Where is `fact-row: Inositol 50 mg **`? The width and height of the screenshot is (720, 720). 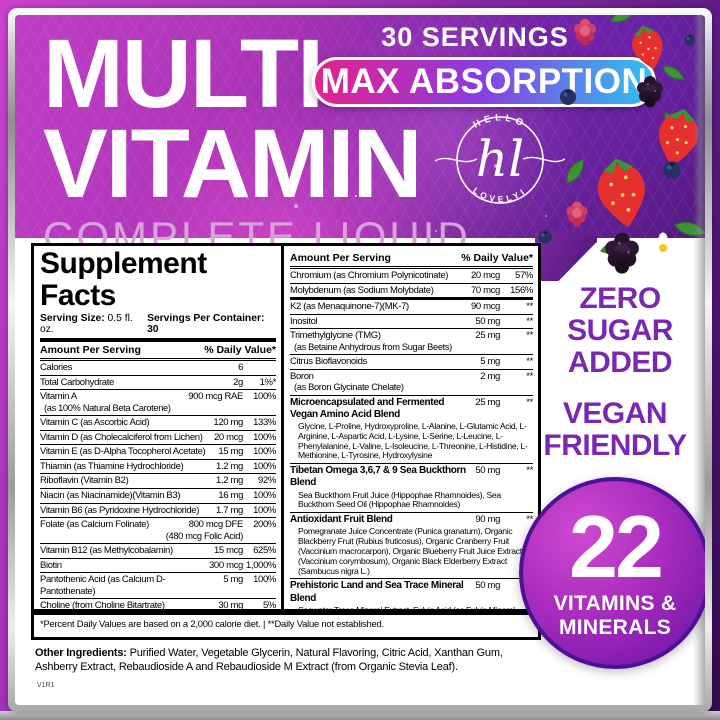 fact-row: Inositol 50 mg ** is located at coordinates (411, 322).